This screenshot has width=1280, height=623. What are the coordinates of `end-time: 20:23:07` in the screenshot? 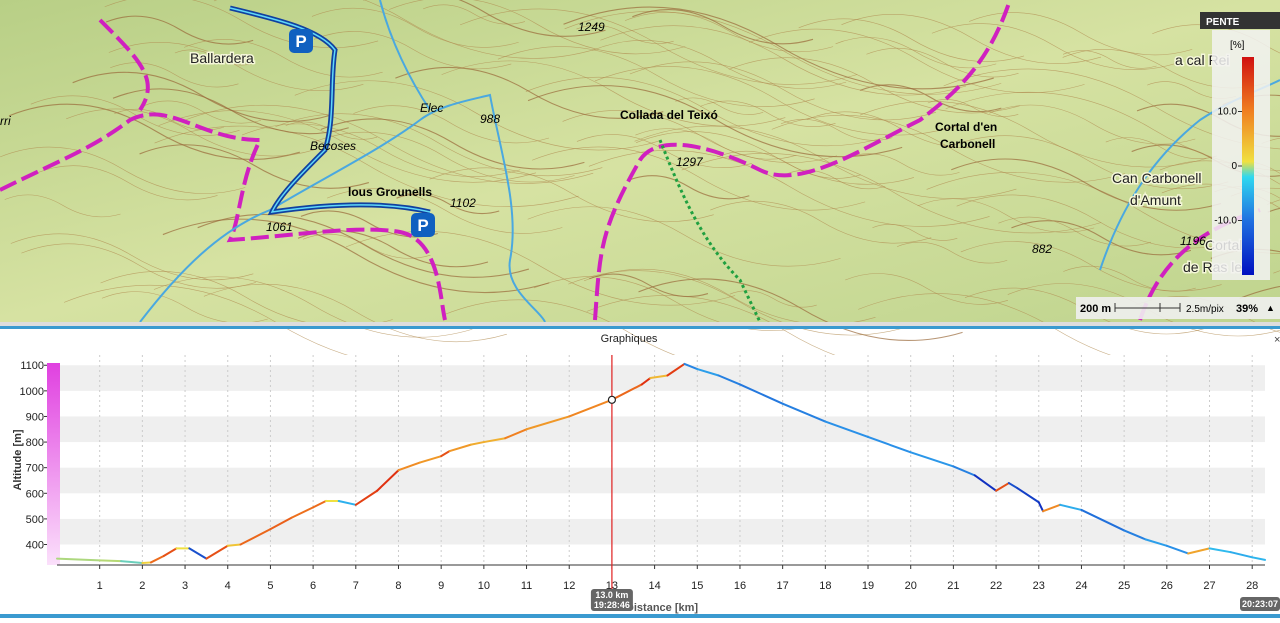 It's located at (1260, 604).